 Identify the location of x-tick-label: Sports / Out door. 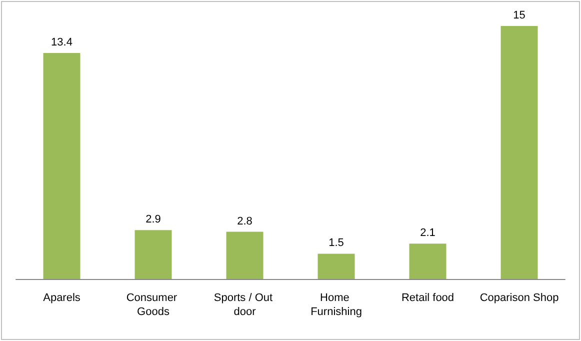
(245, 305).